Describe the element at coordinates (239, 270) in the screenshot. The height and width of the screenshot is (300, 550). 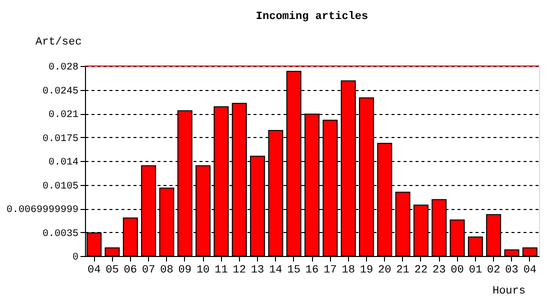
I see `x-tick-label: 12` at that location.